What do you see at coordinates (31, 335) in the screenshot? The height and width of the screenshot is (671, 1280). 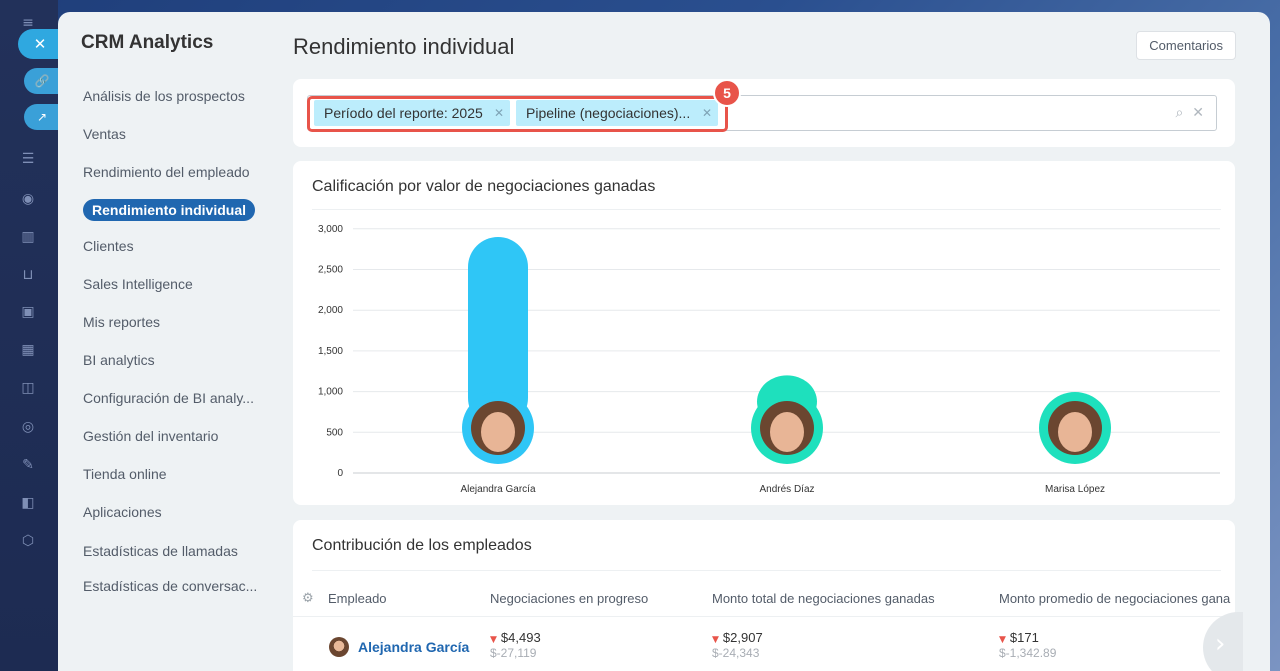 I see `left-app-strip: ≡ ✕ 🔗 ↗ ☰ ◉ ▥ ⊔ ▣ ▦ ◫ ◎ ✎ ◧ ⬡` at bounding box center [31, 335].